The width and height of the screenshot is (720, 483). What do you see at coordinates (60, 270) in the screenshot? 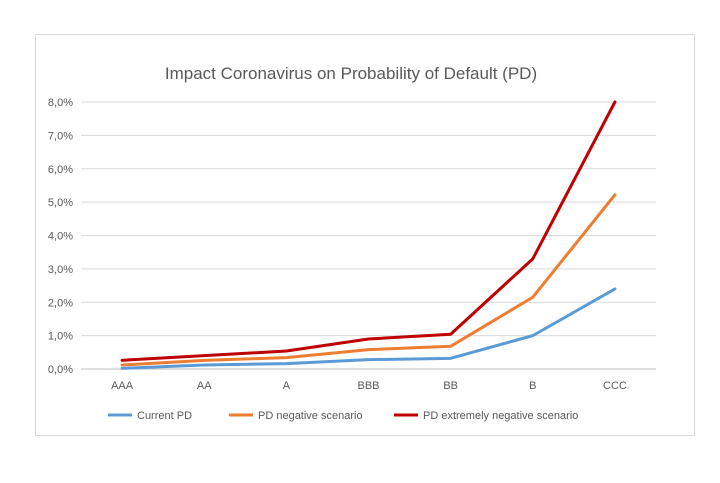
I see `y-tick-label: 3,0%` at bounding box center [60, 270].